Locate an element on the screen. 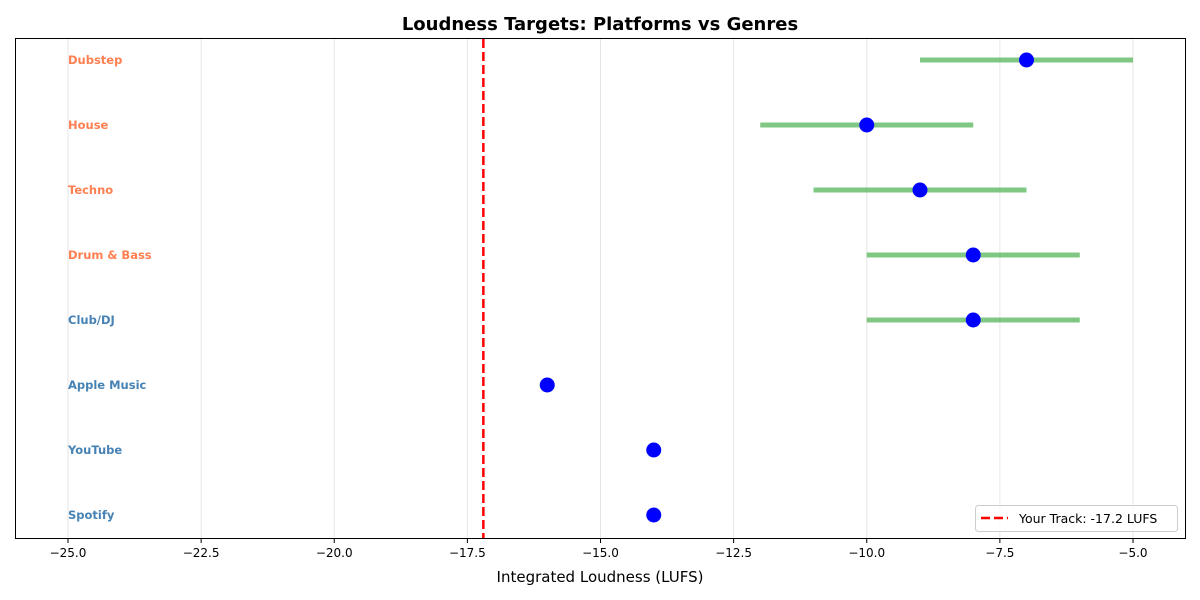  row-label: Club/DJ is located at coordinates (91, 320).